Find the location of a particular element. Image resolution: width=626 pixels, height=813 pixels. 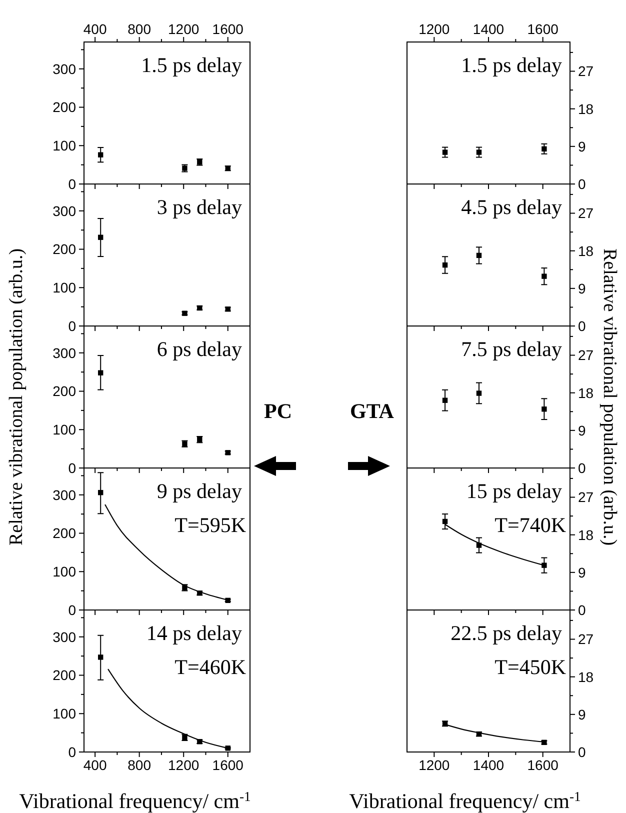

text: 9 ps delay is located at coordinates (199, 491).